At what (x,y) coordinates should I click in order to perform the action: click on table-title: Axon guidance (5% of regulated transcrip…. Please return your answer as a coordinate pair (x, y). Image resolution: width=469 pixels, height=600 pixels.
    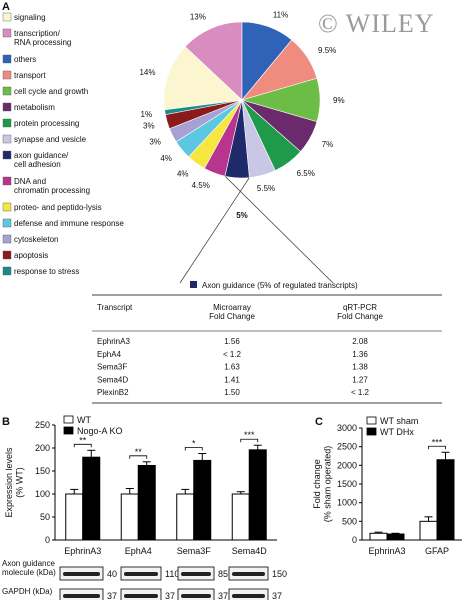
    Looking at the image, I should click on (280, 285).